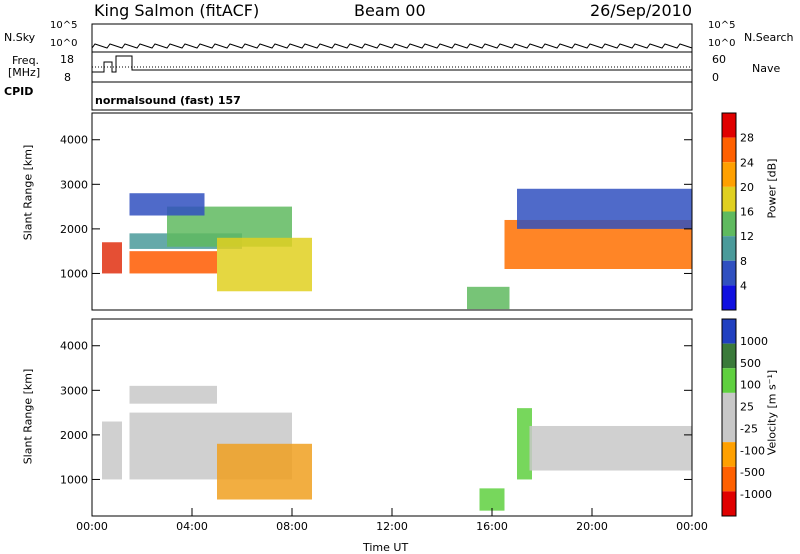 The height and width of the screenshot is (554, 800). Describe the element at coordinates (715, 77) in the screenshot. I see `nave-tick-bottom: 0` at that location.